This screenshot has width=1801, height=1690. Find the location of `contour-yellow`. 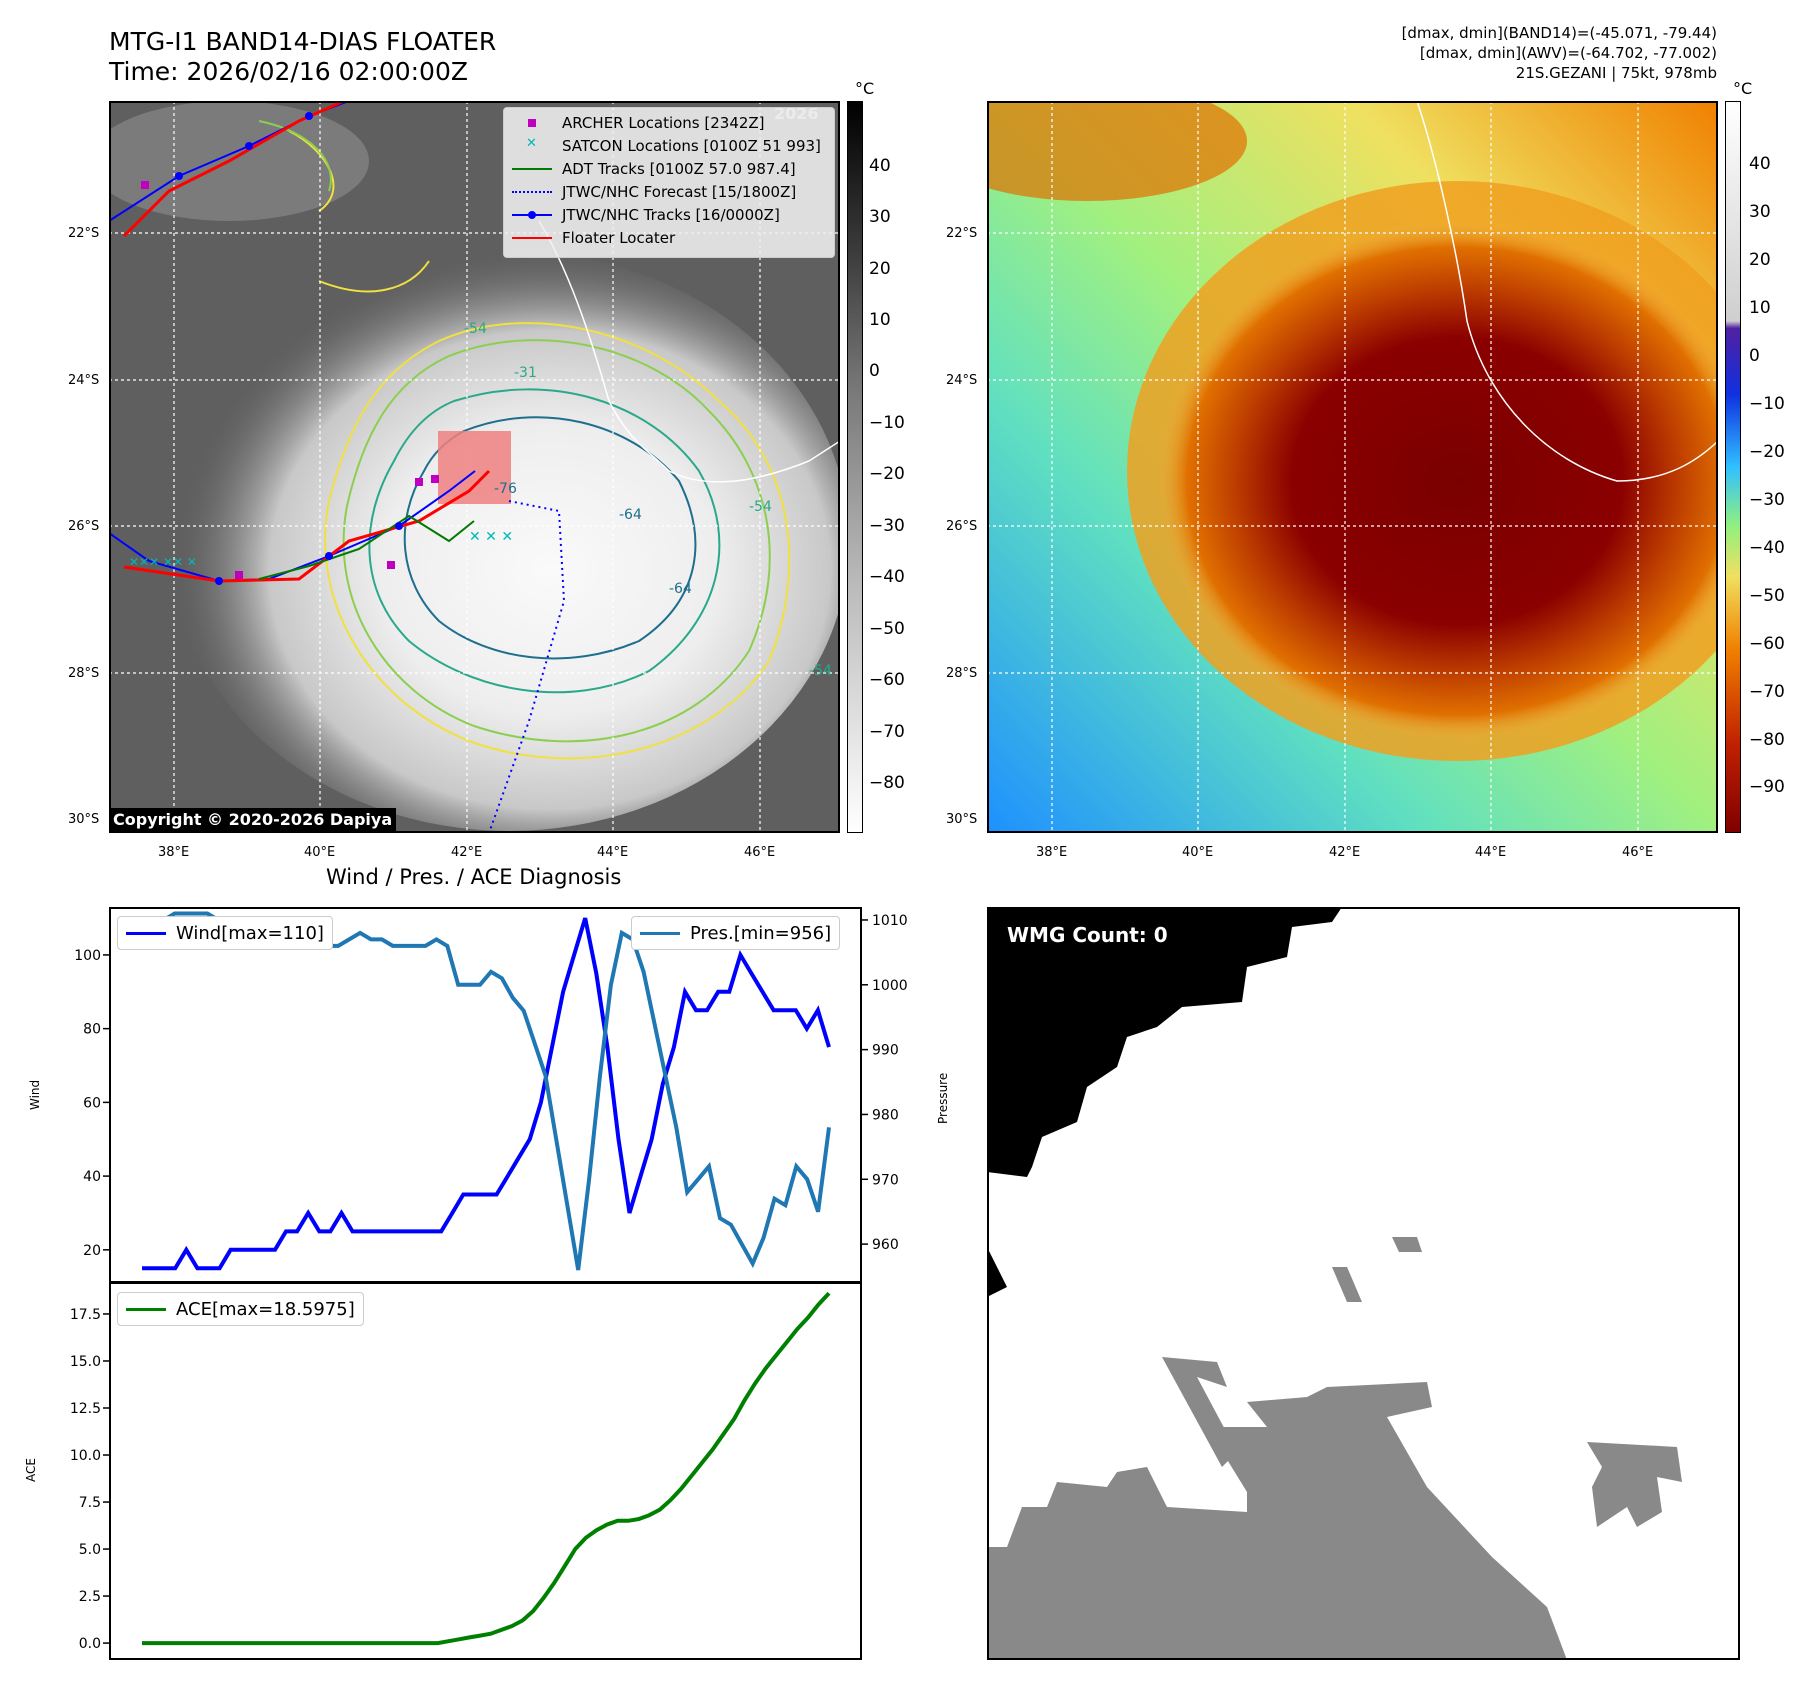

contour-yellow is located at coordinates (557, 541).